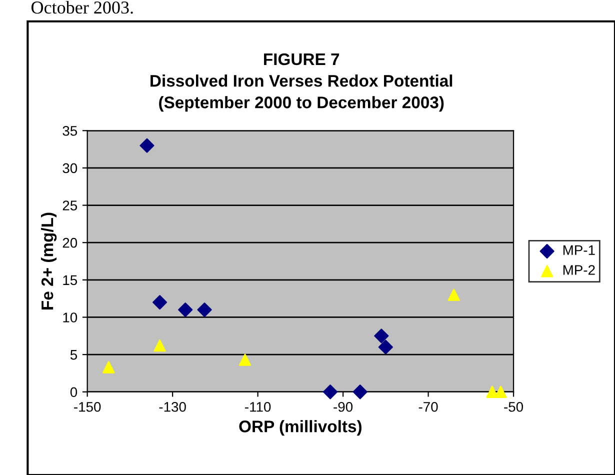 The width and height of the screenshot is (615, 475). What do you see at coordinates (70, 317) in the screenshot?
I see `y-tick-label: 10` at bounding box center [70, 317].